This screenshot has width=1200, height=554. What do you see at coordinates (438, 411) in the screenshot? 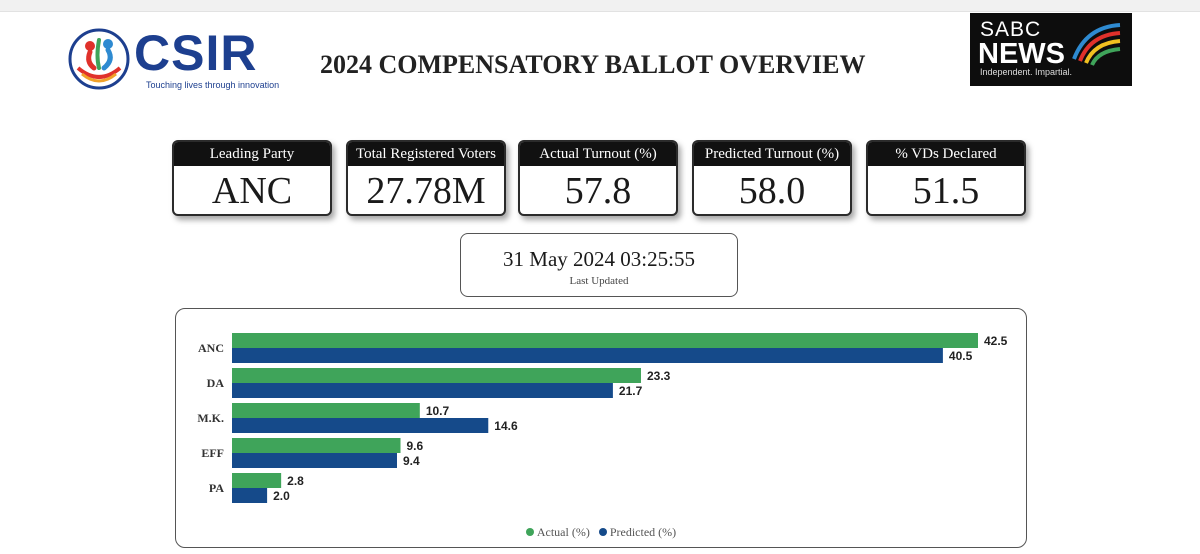
I see `data-label-actual: 10.7` at bounding box center [438, 411].